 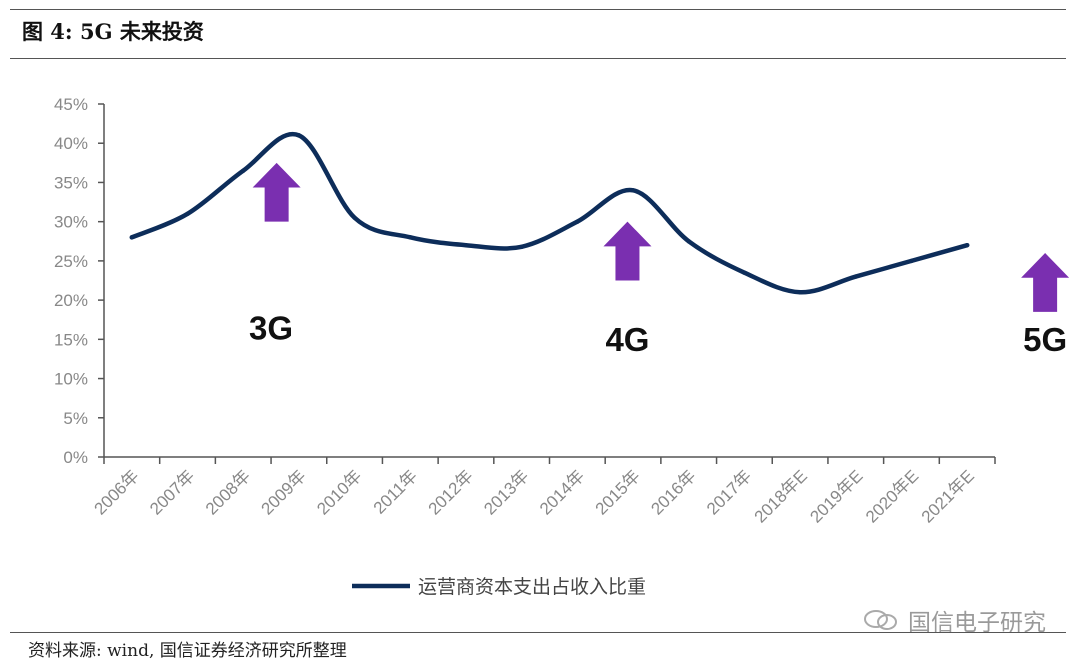 What do you see at coordinates (339, 492) in the screenshot?
I see `x-tick-label: 2010年` at bounding box center [339, 492].